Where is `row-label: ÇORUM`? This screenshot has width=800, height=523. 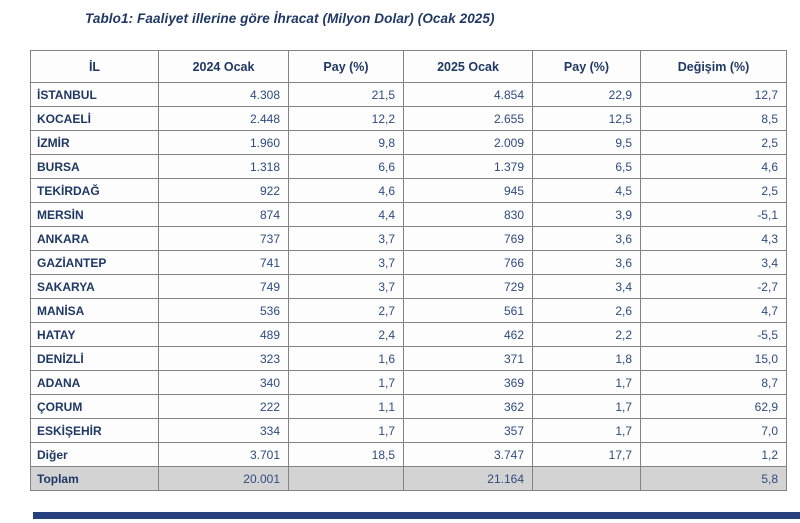
row-label: ÇORUM is located at coordinates (94, 406).